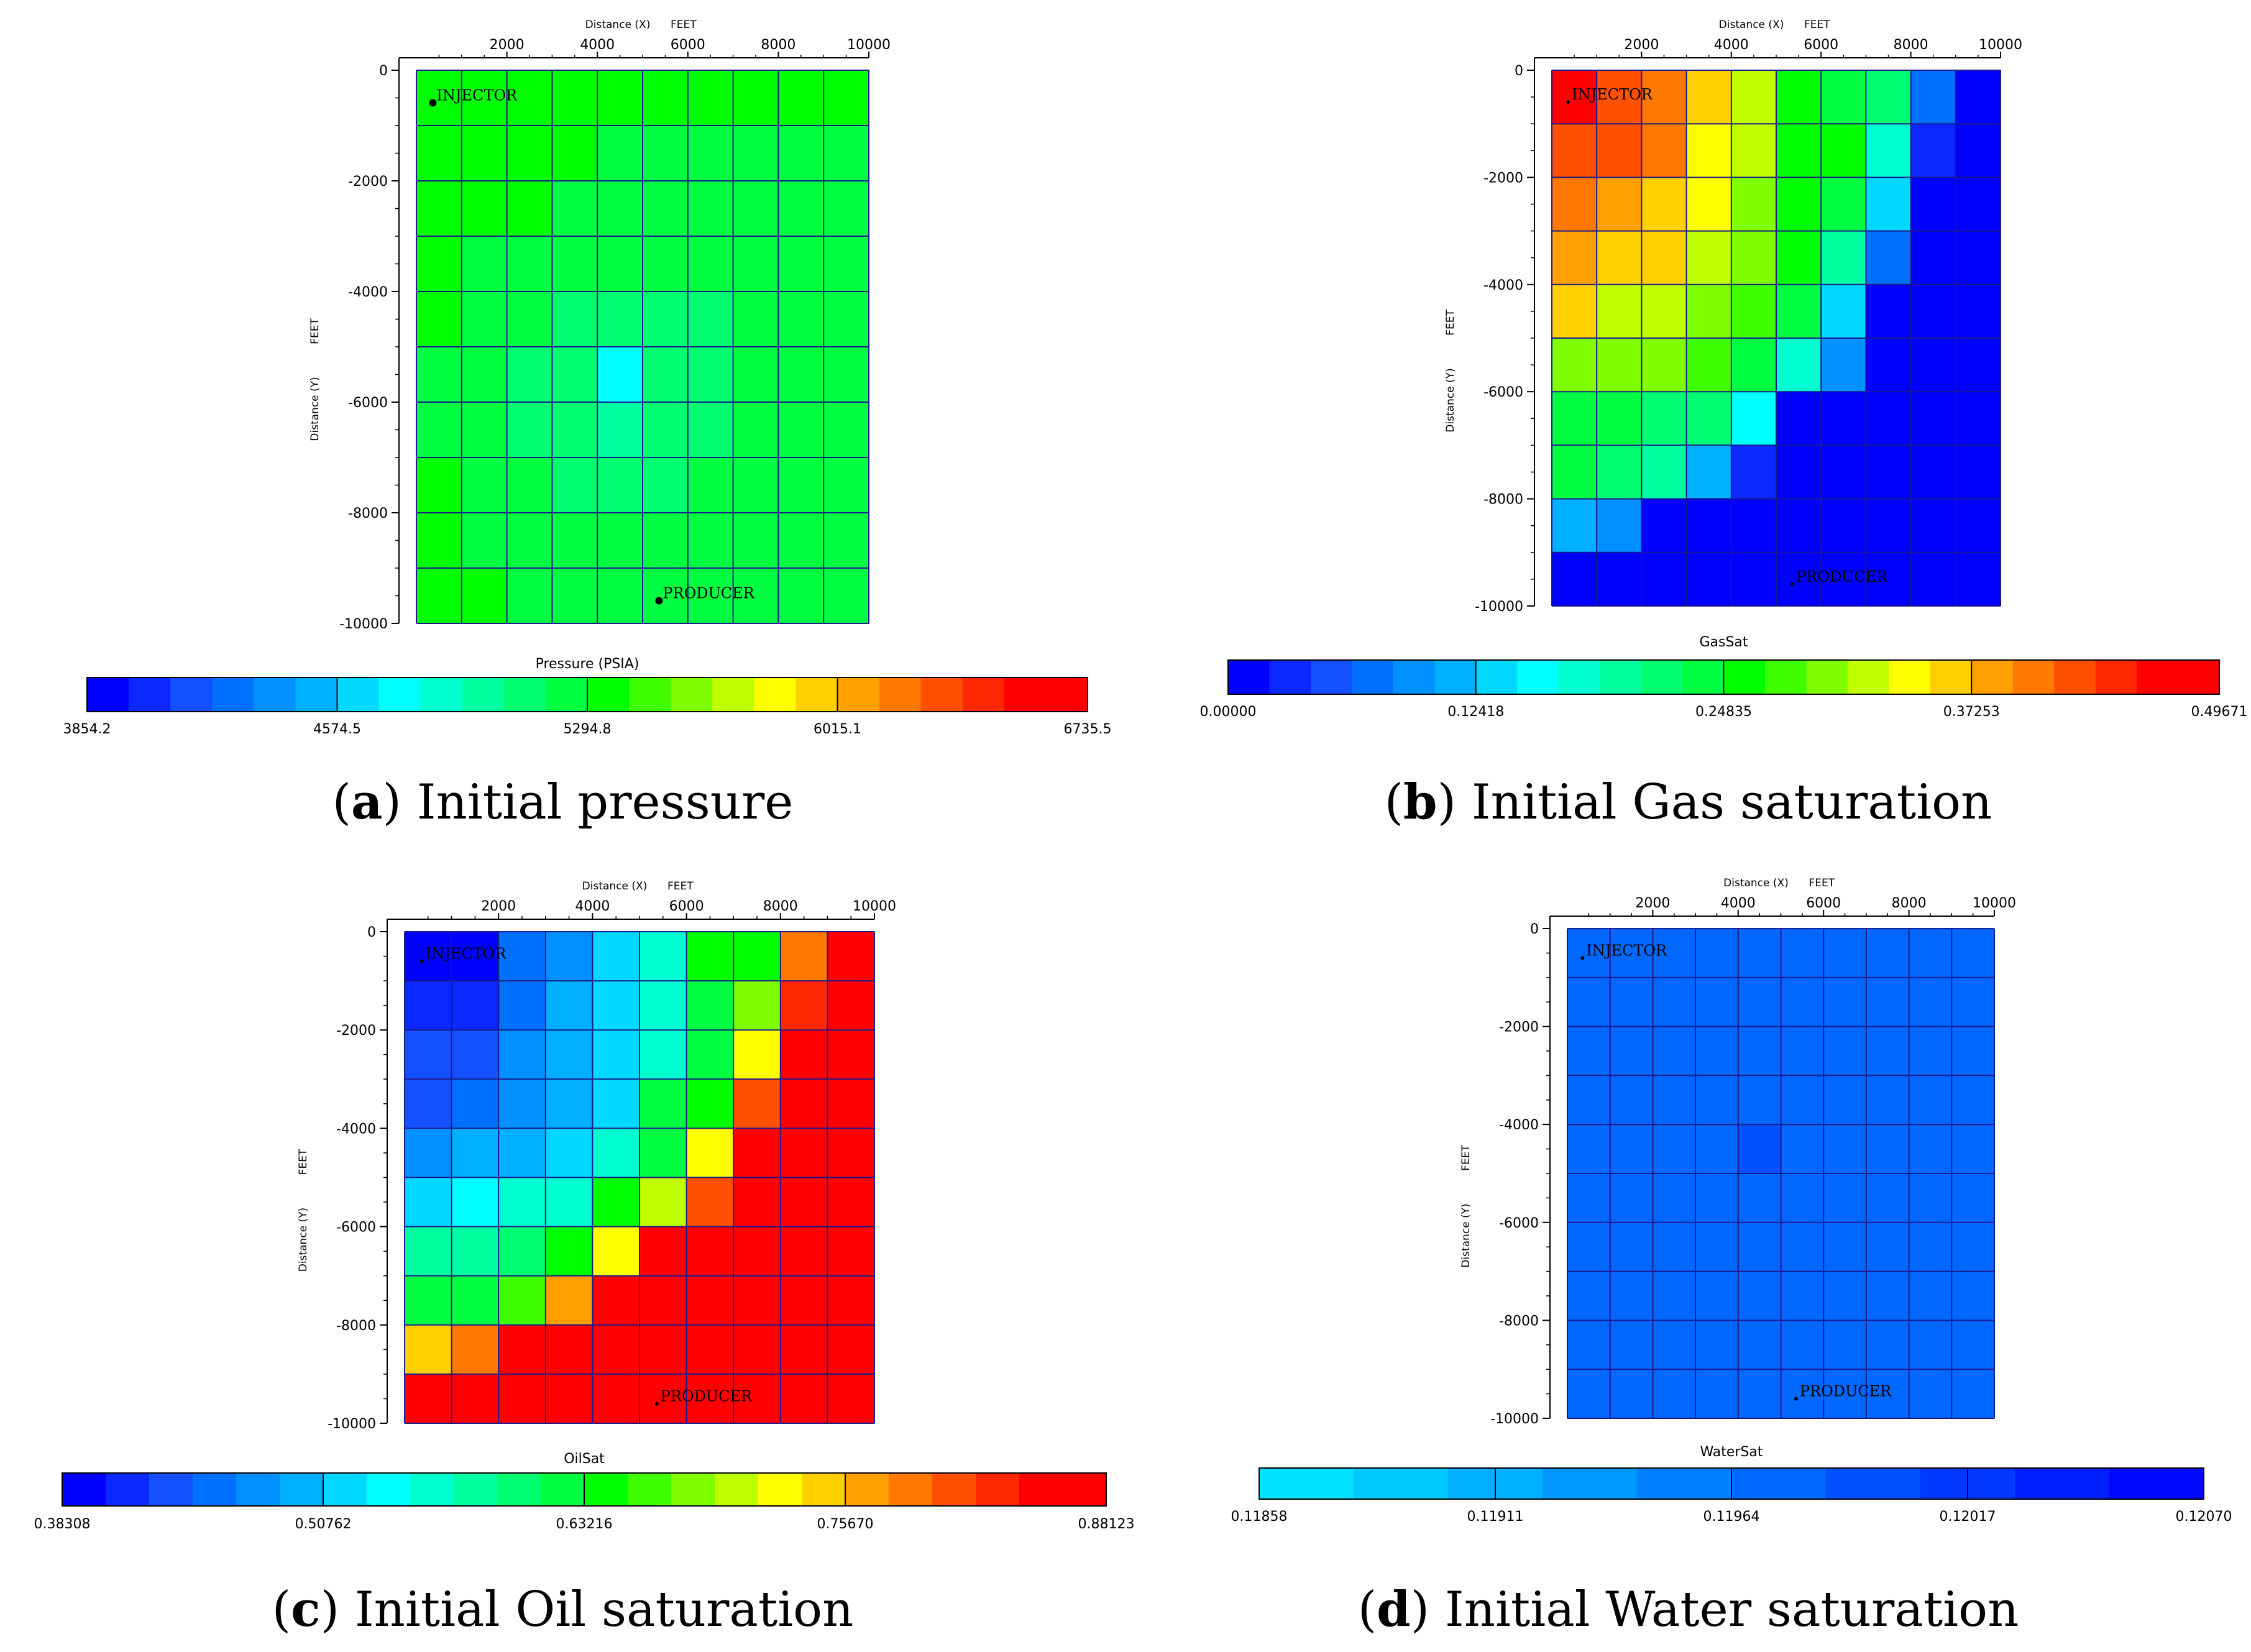 The height and width of the screenshot is (1652, 2251). What do you see at coordinates (563, 1609) in the screenshot?
I see `caption-c: (c) Initial Oil saturation` at bounding box center [563, 1609].